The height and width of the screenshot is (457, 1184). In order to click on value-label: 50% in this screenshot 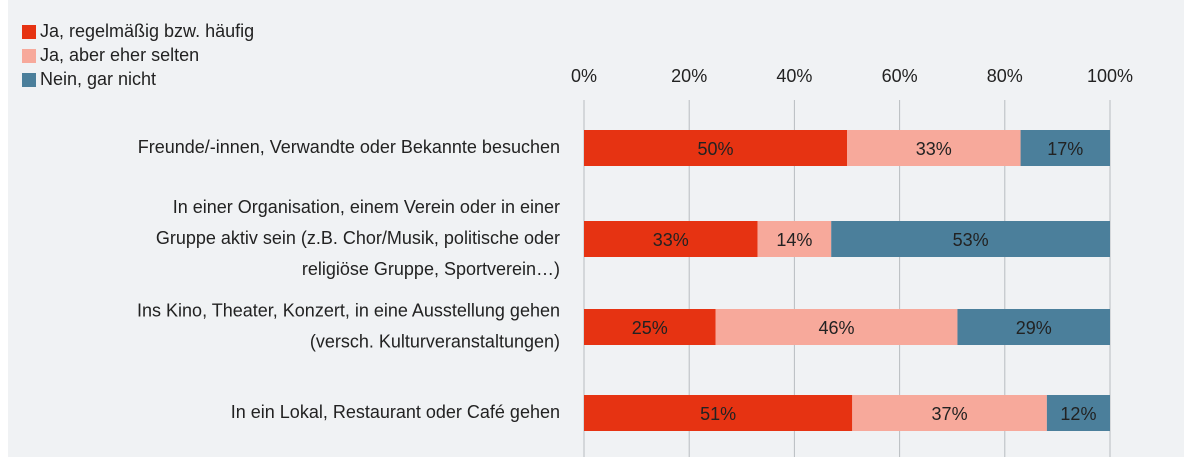, I will do `click(715, 149)`.